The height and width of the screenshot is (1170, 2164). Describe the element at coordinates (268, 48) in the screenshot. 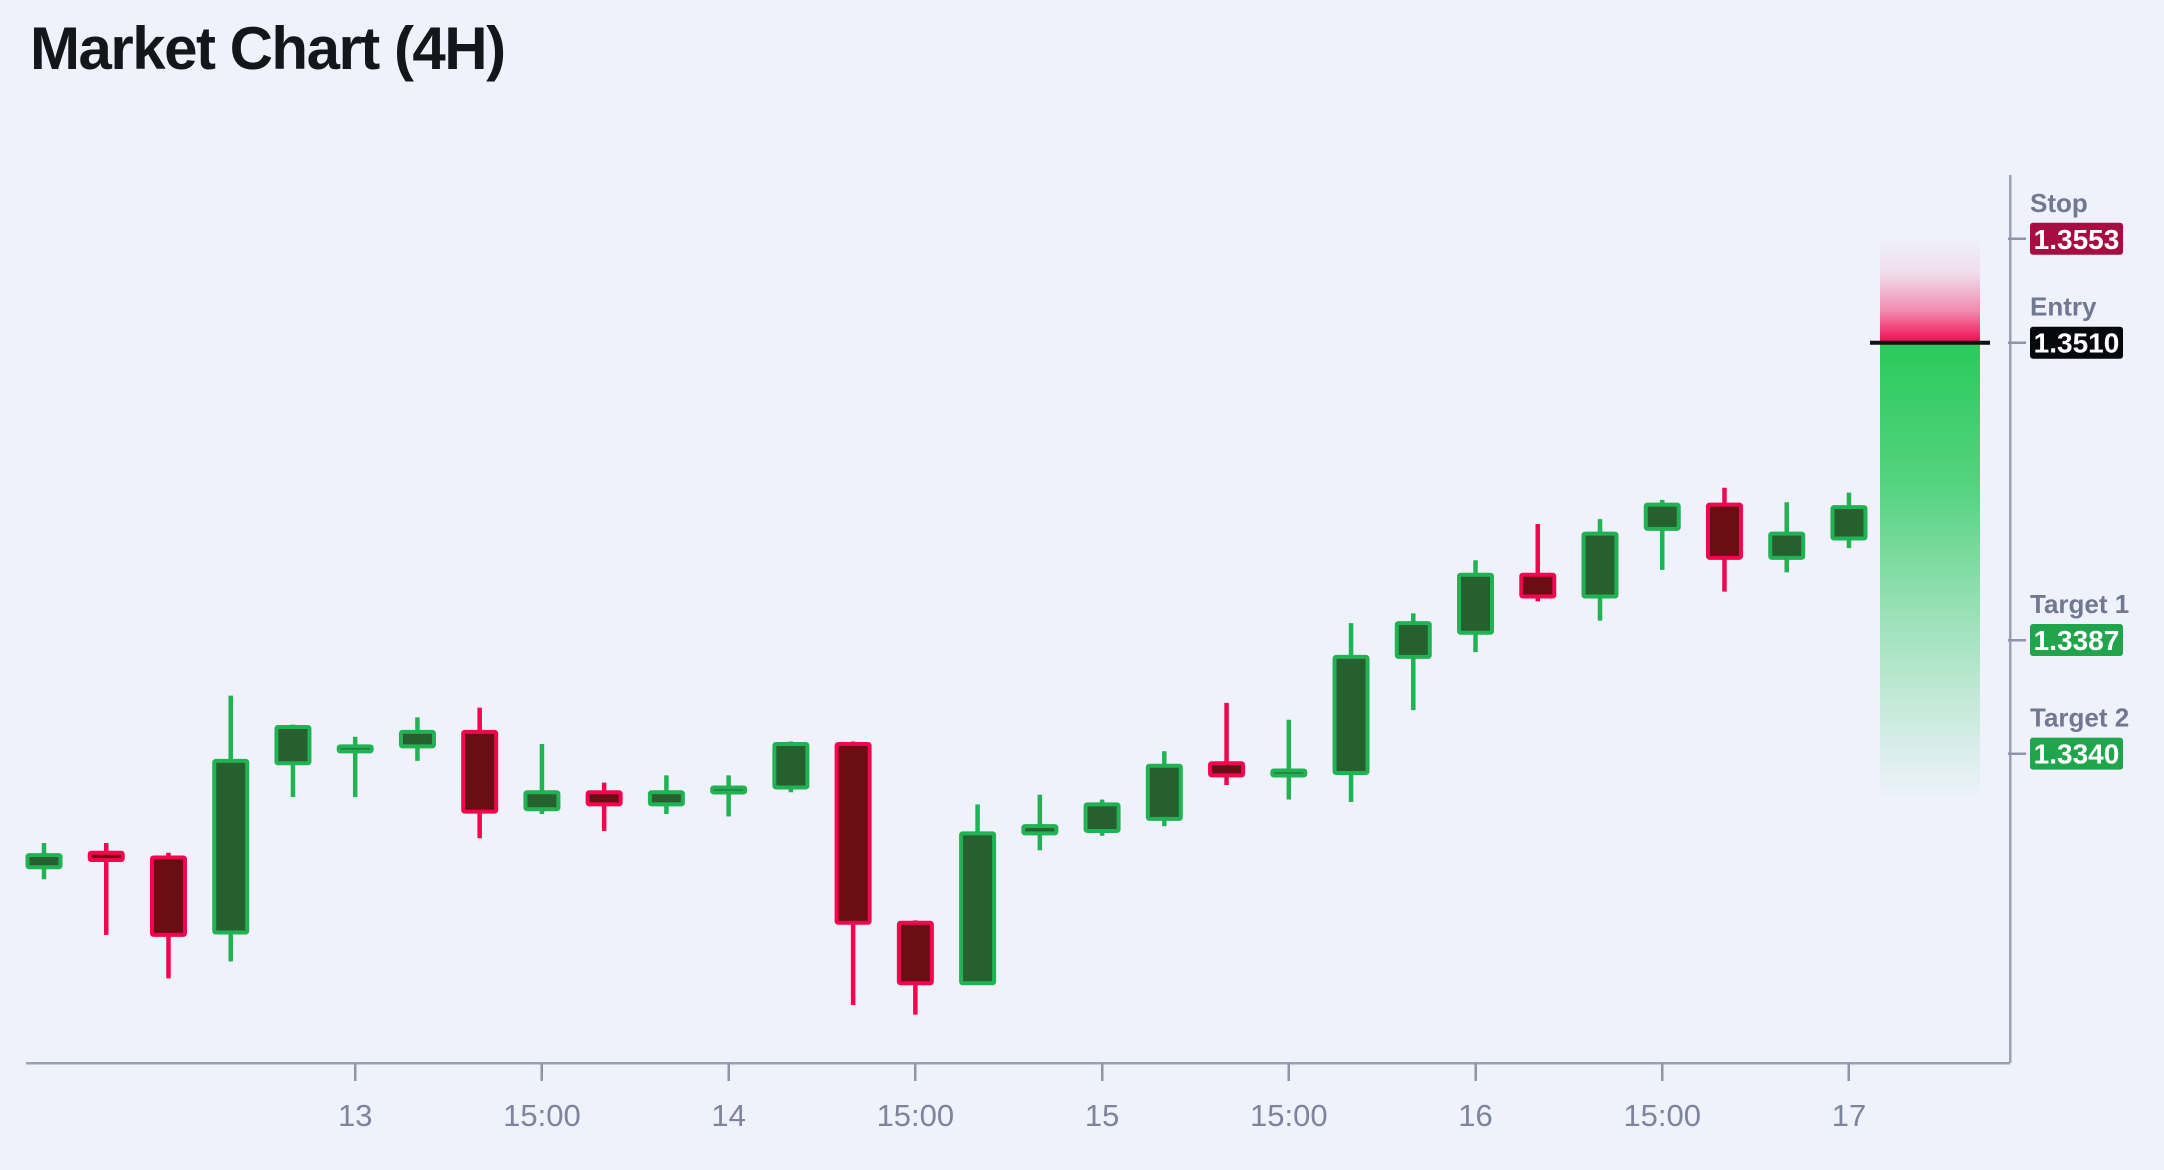

I see `page-title: Market Chart (4H)` at that location.